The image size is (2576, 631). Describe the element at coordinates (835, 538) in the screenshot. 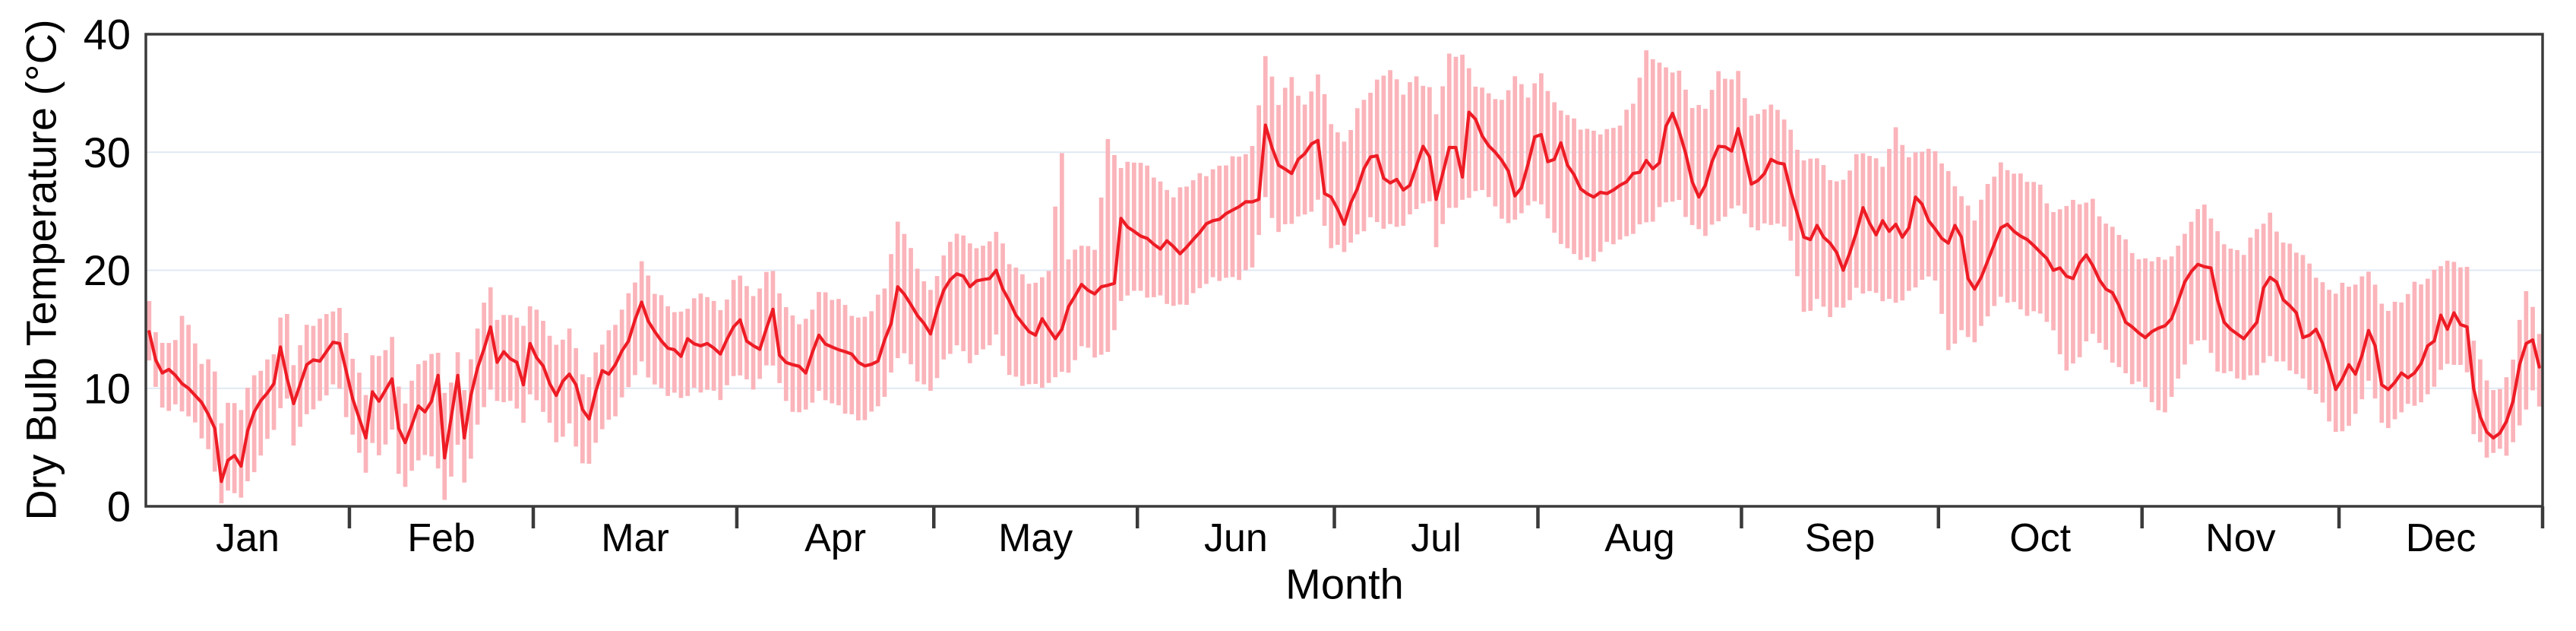

I see `month-label-apr: Apr` at that location.